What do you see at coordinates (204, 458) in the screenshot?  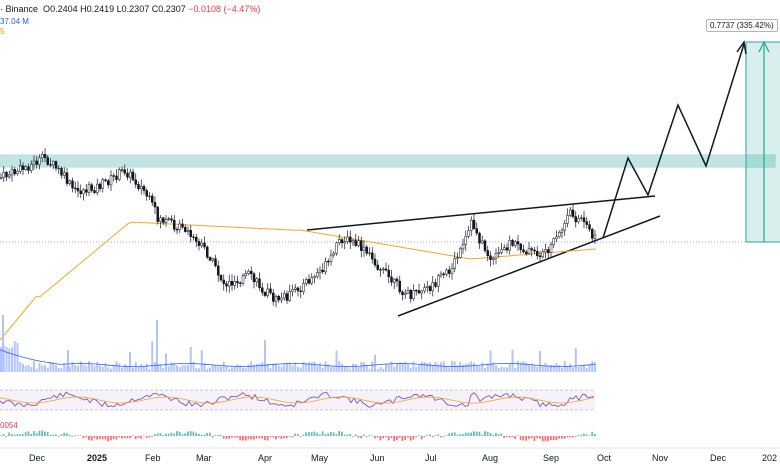 I see `x-axis-label: Mar` at bounding box center [204, 458].